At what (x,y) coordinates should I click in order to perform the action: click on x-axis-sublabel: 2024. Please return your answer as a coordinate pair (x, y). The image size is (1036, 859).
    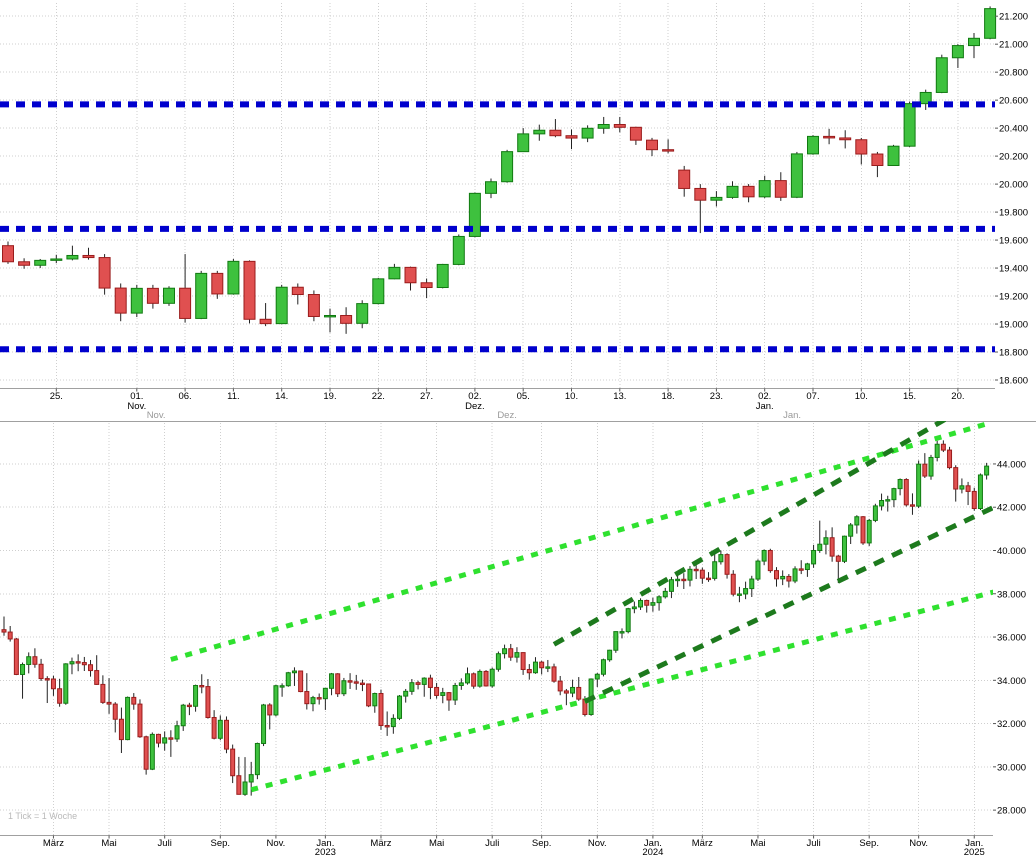
    Looking at the image, I should click on (652, 852).